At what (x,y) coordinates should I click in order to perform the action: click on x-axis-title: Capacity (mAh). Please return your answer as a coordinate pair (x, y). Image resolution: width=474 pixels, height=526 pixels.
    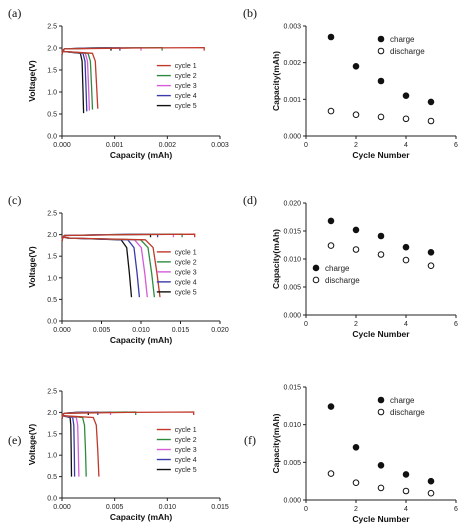
    Looking at the image, I should click on (141, 517).